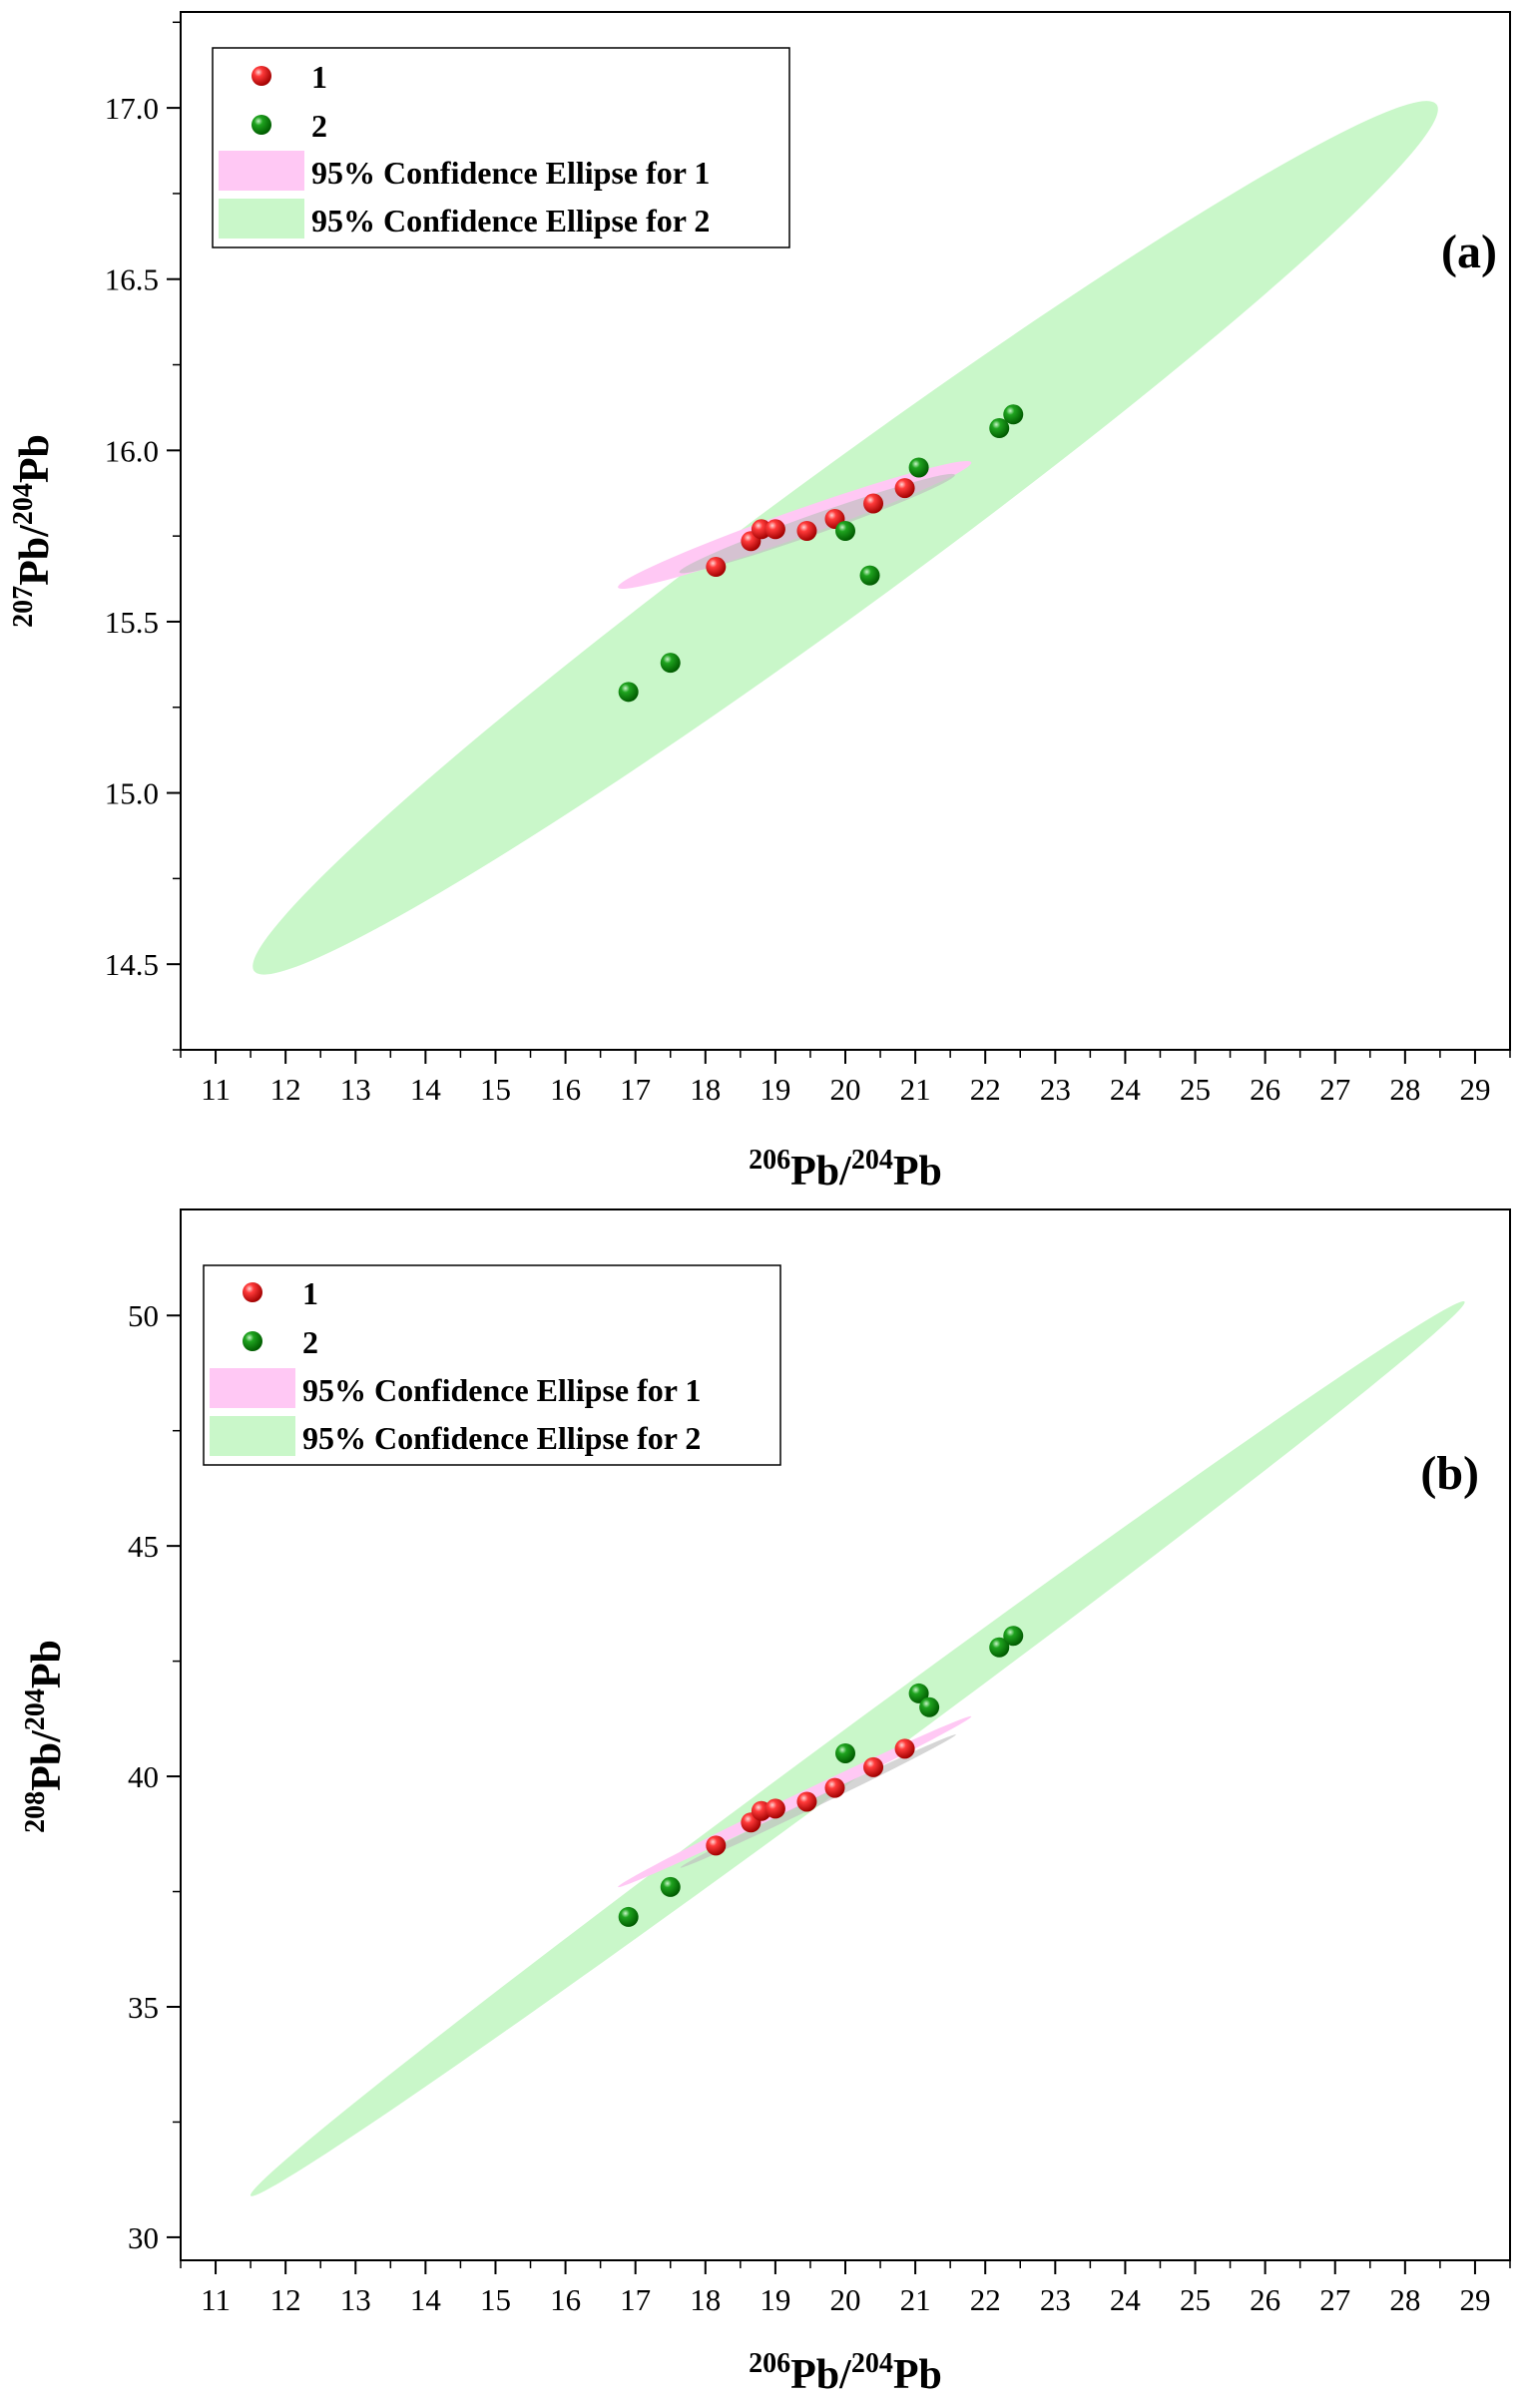 The width and height of the screenshot is (1527, 2408). I want to click on y-tick-label: 35, so click(143, 2007).